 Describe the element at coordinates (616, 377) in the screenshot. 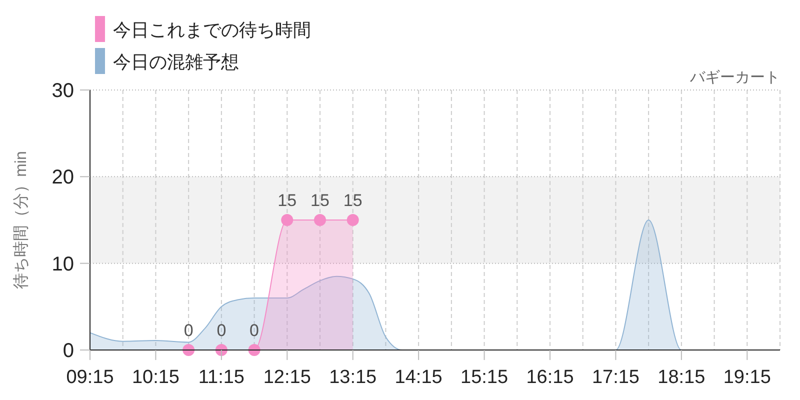

I see `x-tick-label: 17:15` at that location.